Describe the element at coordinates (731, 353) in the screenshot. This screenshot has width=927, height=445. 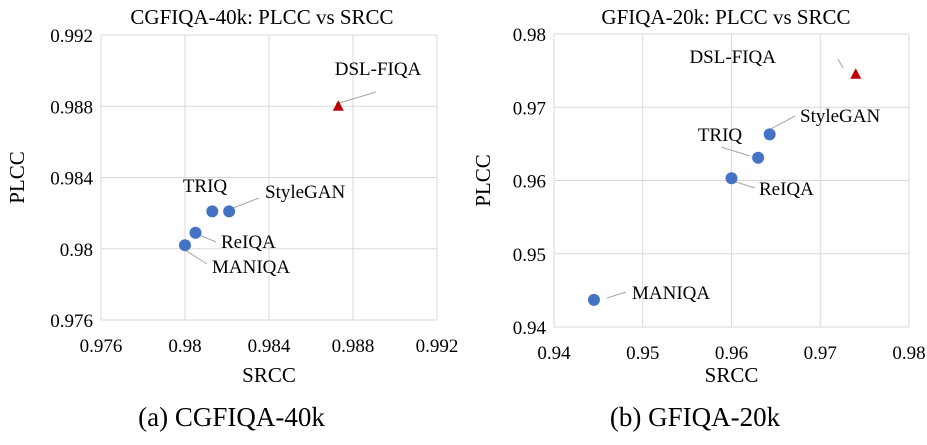
I see `x-tick-label: 0.96` at that location.